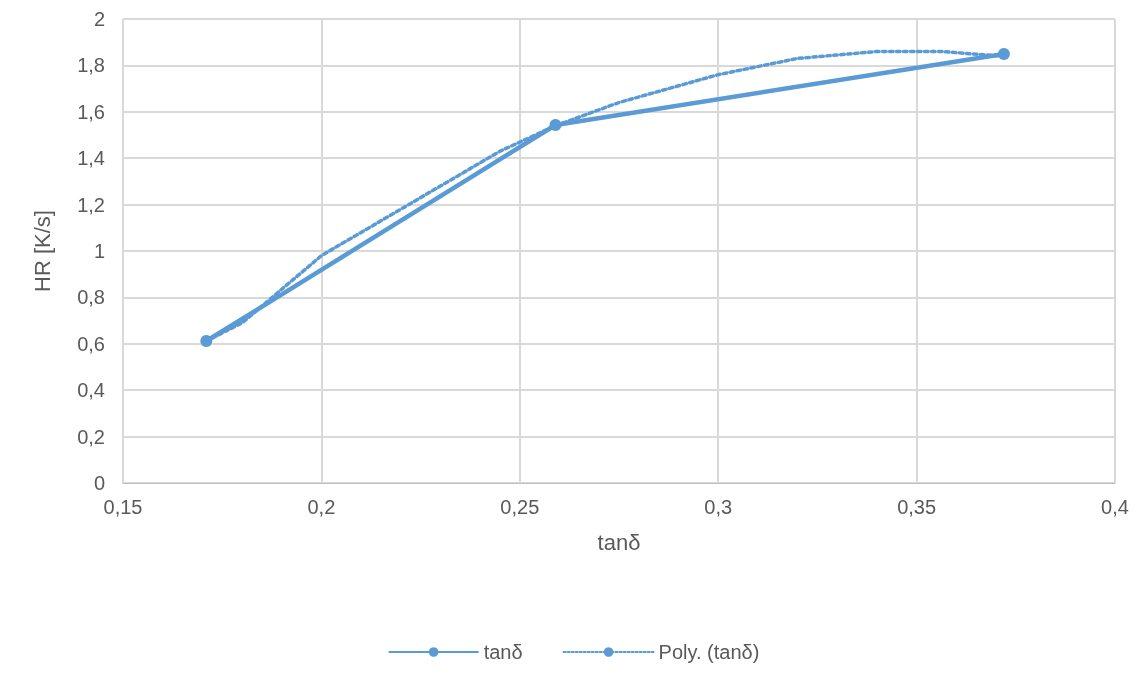 Image resolution: width=1147 pixels, height=677 pixels. Describe the element at coordinates (321, 507) in the screenshot. I see `x-tick-label: 0,2` at that location.